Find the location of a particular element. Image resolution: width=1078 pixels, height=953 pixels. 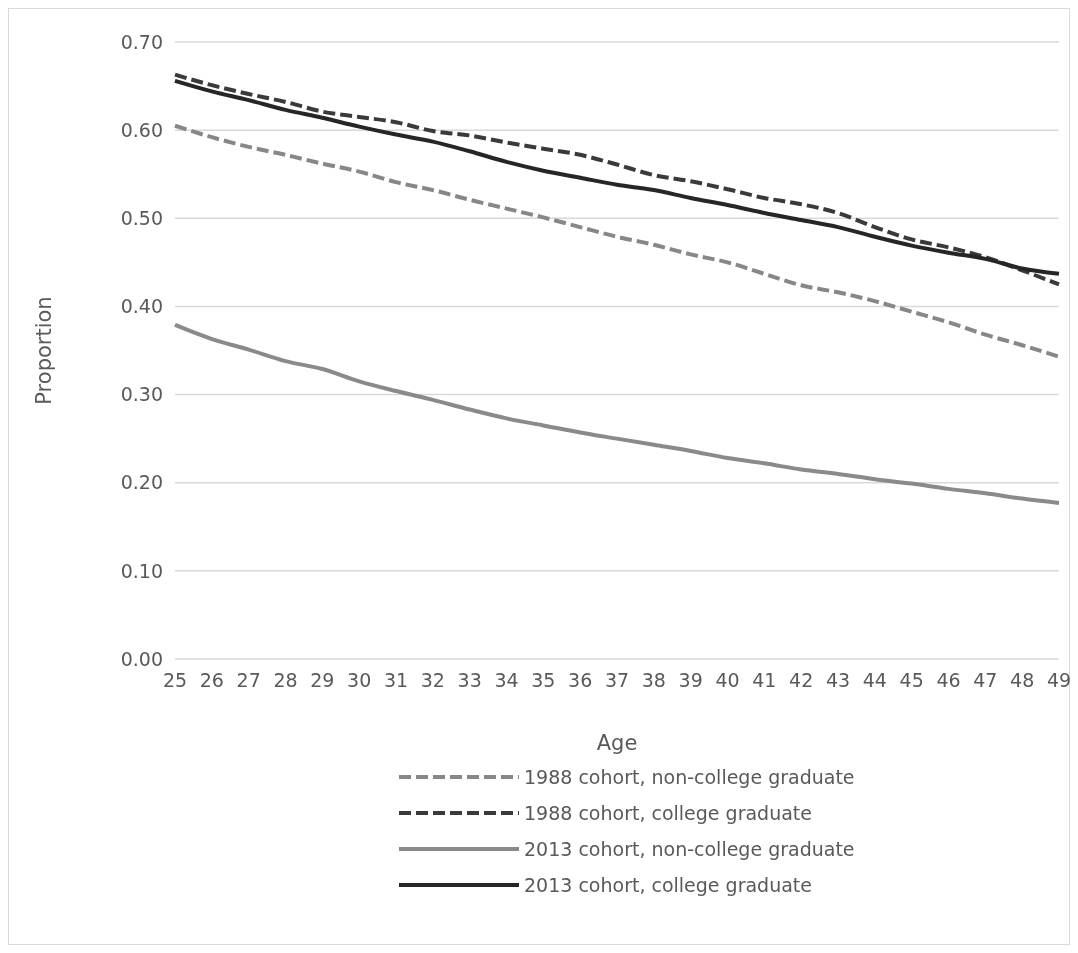

x-tick-label: 33 is located at coordinates (469, 680).